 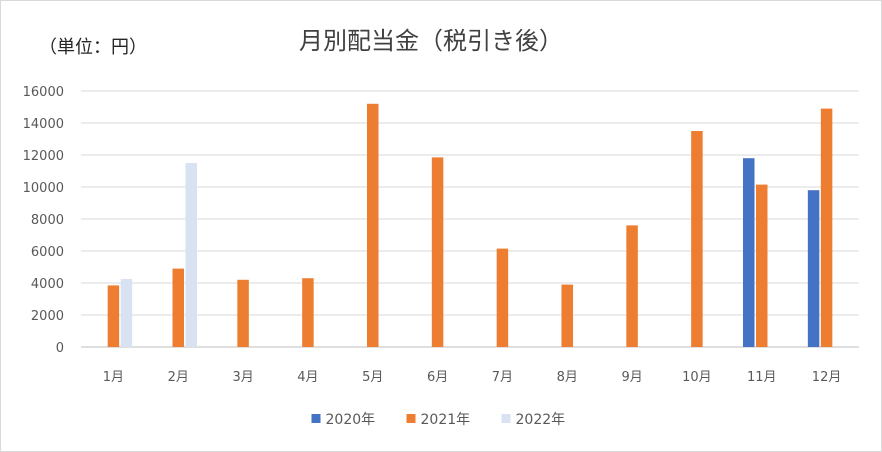 I want to click on x-tick-label: 5月, so click(x=372, y=377).